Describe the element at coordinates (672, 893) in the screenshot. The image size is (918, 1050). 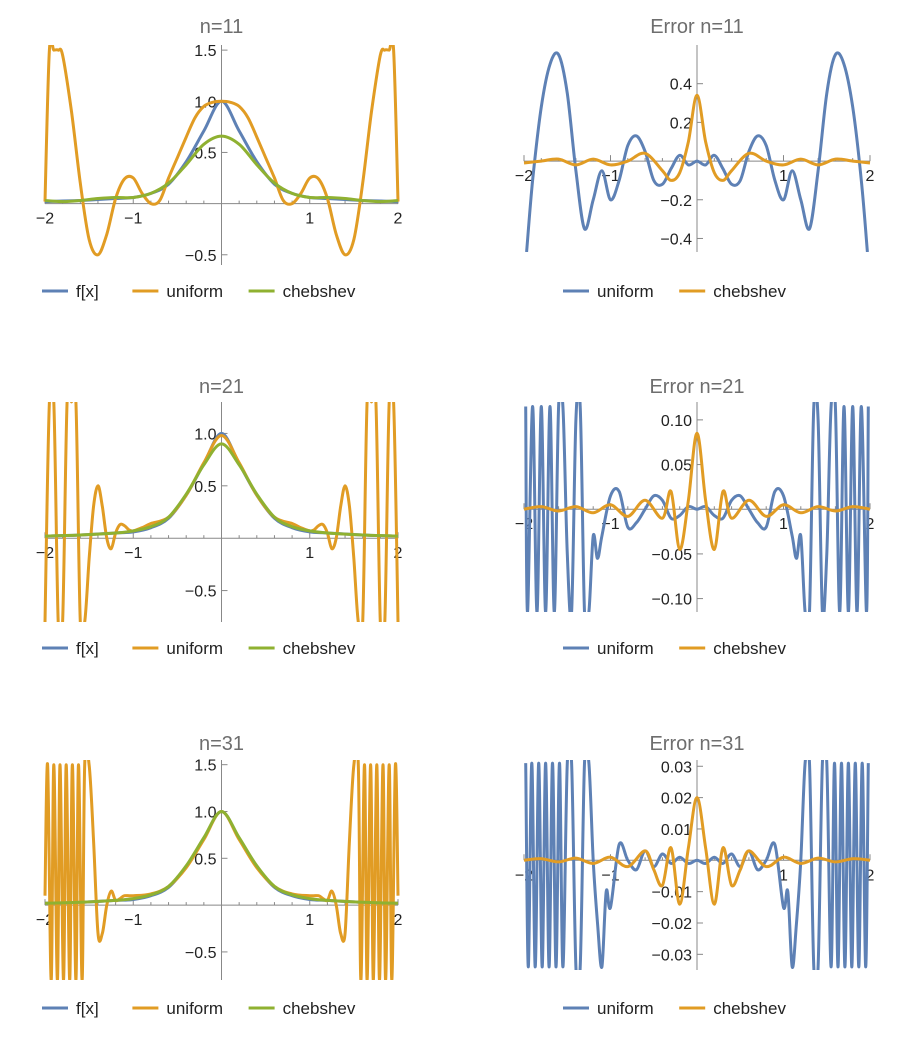
I see `y-tick-label: −0.01` at that location.